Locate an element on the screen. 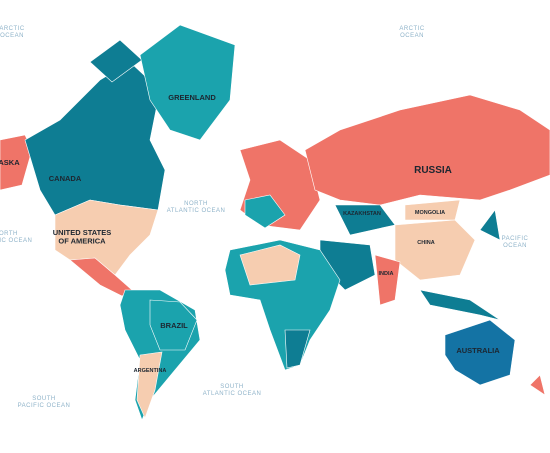 This screenshot has width=550, height=453. country-label: ARGENTINA is located at coordinates (150, 371).